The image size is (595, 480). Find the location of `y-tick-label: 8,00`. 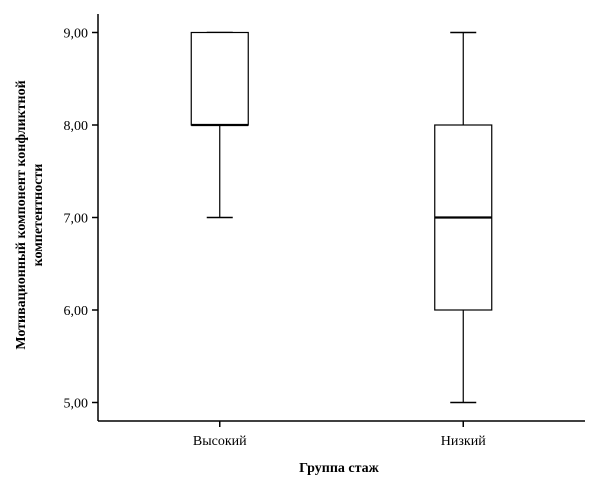

y-tick-label: 8,00 is located at coordinates (76, 126).